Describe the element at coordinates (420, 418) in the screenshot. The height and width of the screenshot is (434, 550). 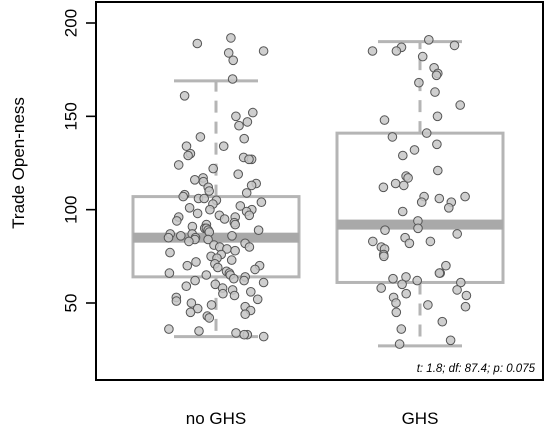
I see `x-tick-label-1: GHS` at that location.